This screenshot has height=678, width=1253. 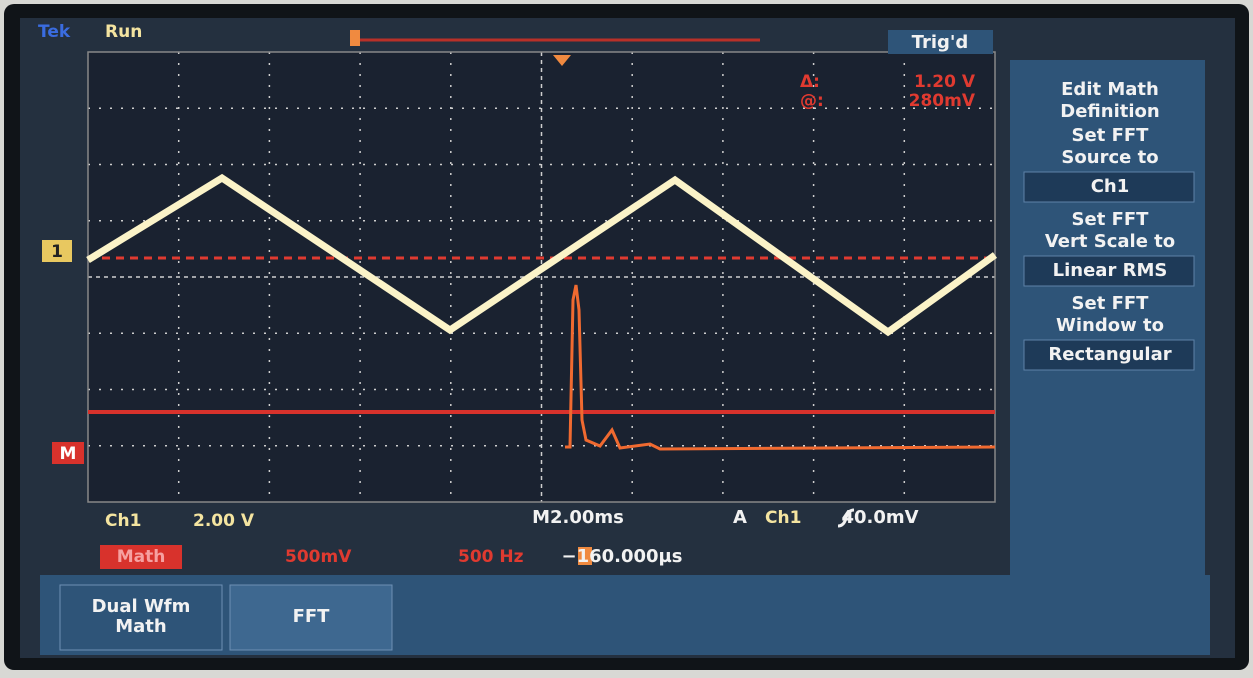 What do you see at coordinates (812, 101) in the screenshot?
I see `cursor-at-label: @:` at bounding box center [812, 101].